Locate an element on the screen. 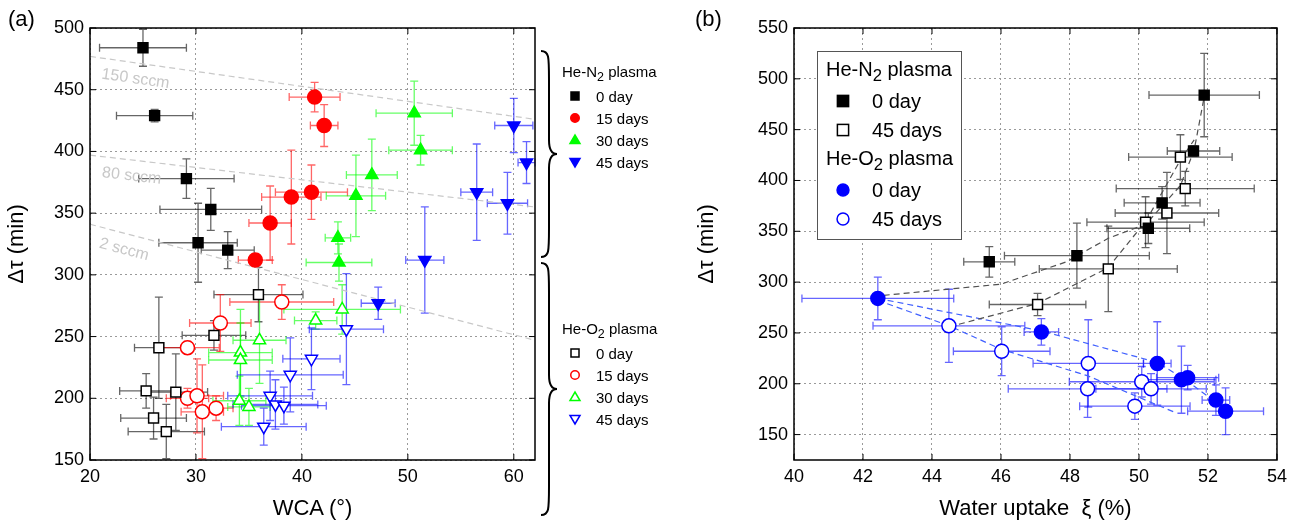  chart-title: (b) is located at coordinates (708, 19).